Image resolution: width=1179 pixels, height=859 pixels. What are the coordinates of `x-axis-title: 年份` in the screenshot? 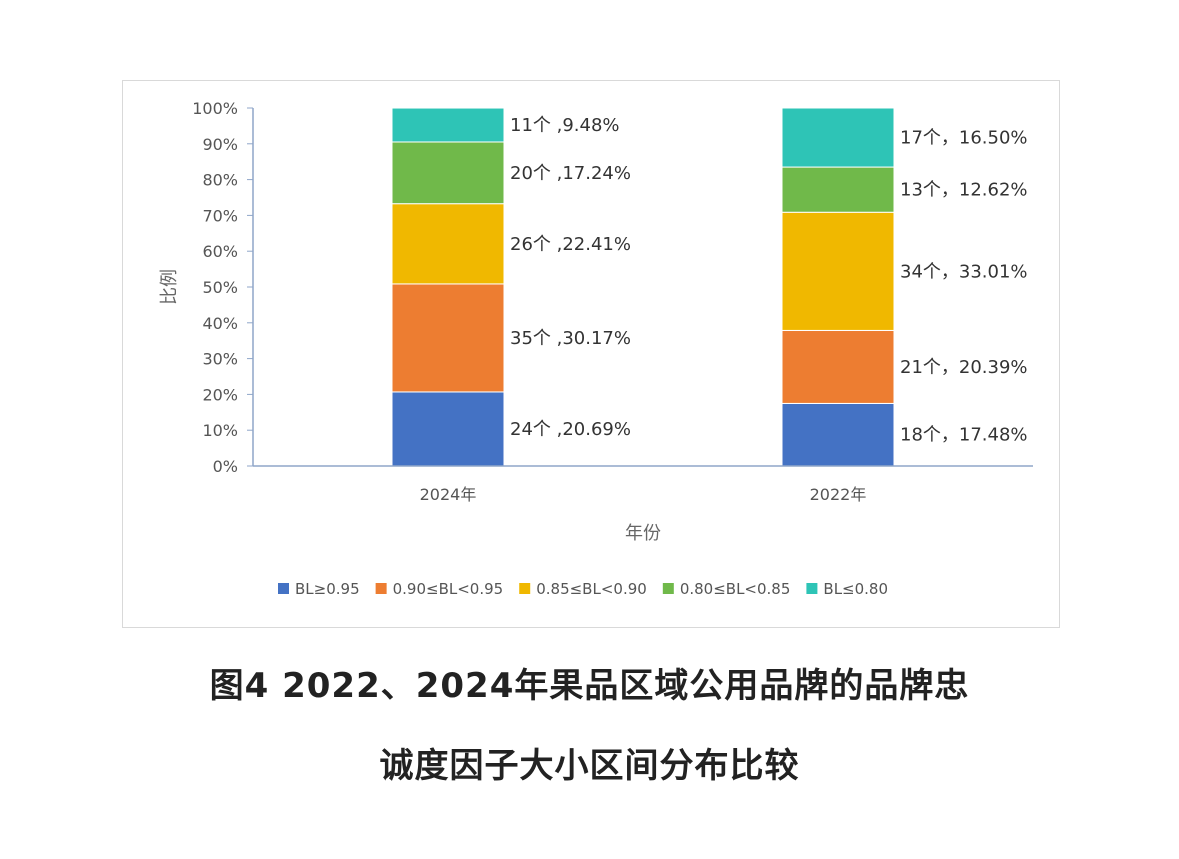 It's located at (643, 533).